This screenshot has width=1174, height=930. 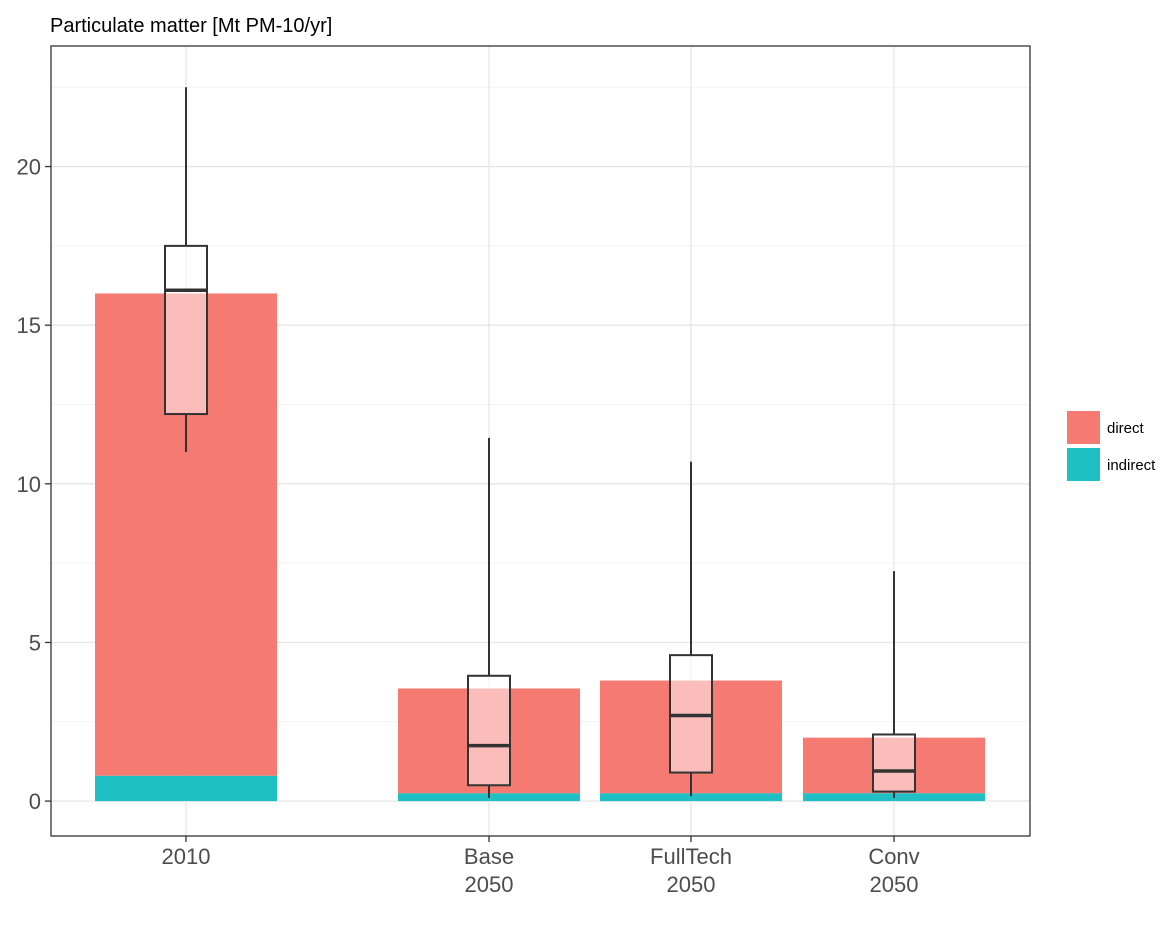 I want to click on legend-swatch-direct, so click(x=1083, y=427).